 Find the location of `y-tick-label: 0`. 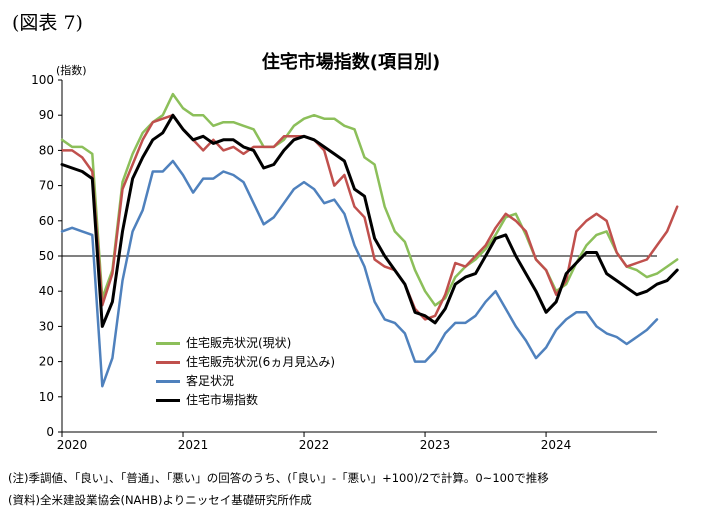

y-tick-label: 0 is located at coordinates (50, 432).